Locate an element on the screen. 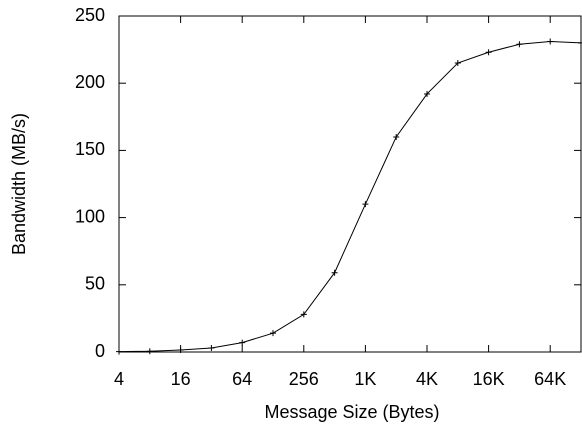 Image resolution: width=582 pixels, height=435 pixels. y-tick-label: 200 is located at coordinates (90, 82).